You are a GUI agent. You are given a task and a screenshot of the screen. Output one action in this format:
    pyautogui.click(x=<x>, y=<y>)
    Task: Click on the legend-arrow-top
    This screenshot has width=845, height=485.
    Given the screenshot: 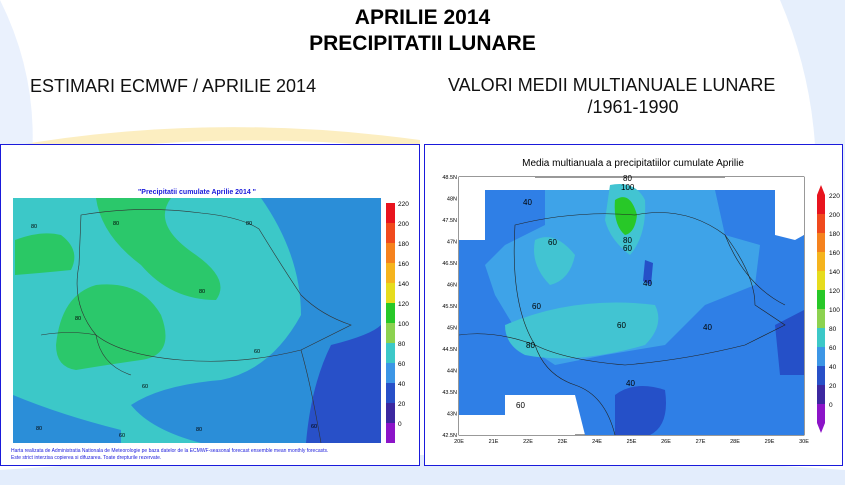 What is the action you would take?
    pyautogui.click(x=821, y=190)
    